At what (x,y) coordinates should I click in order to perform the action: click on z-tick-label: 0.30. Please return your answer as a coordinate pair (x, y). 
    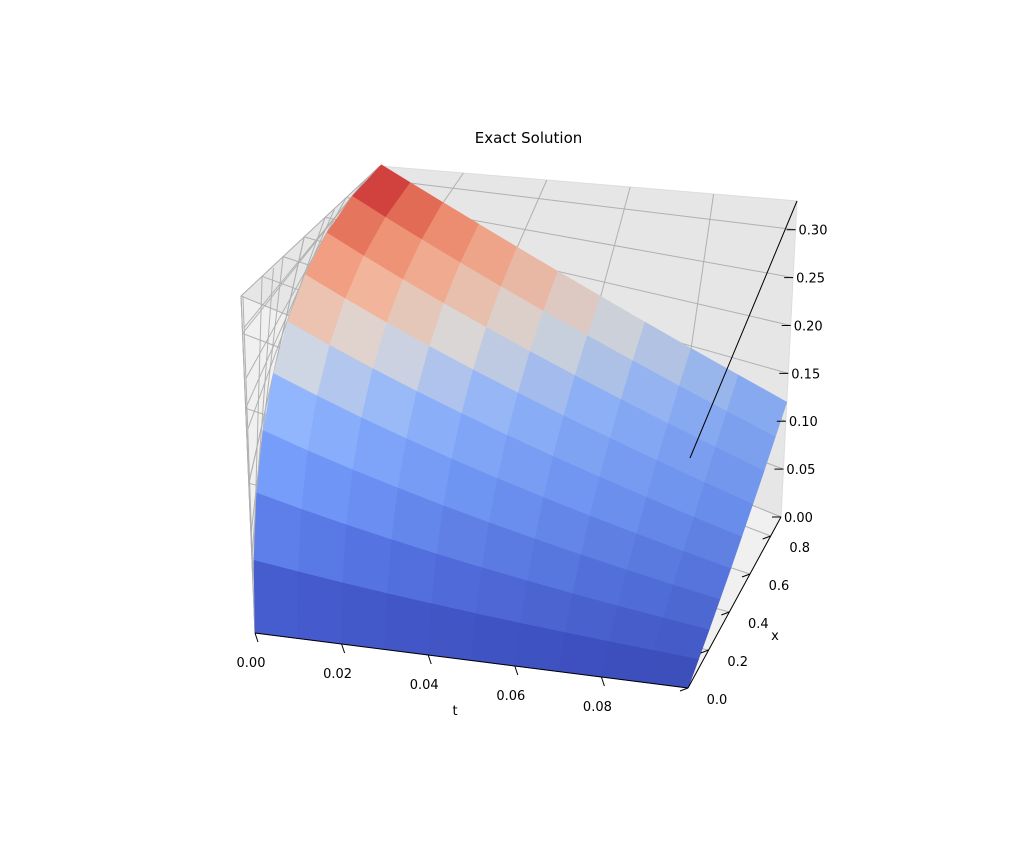
    Looking at the image, I should click on (813, 231).